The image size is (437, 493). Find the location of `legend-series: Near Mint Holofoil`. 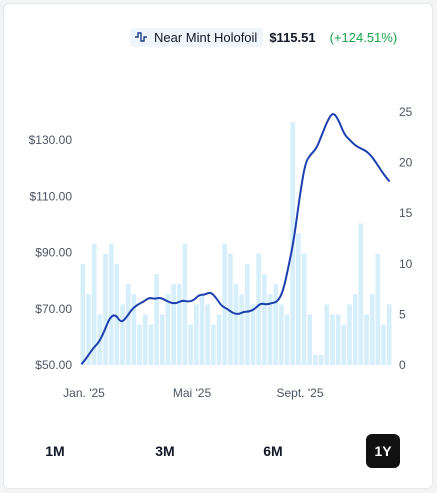

legend-series: Near Mint Holofoil is located at coordinates (197, 37).